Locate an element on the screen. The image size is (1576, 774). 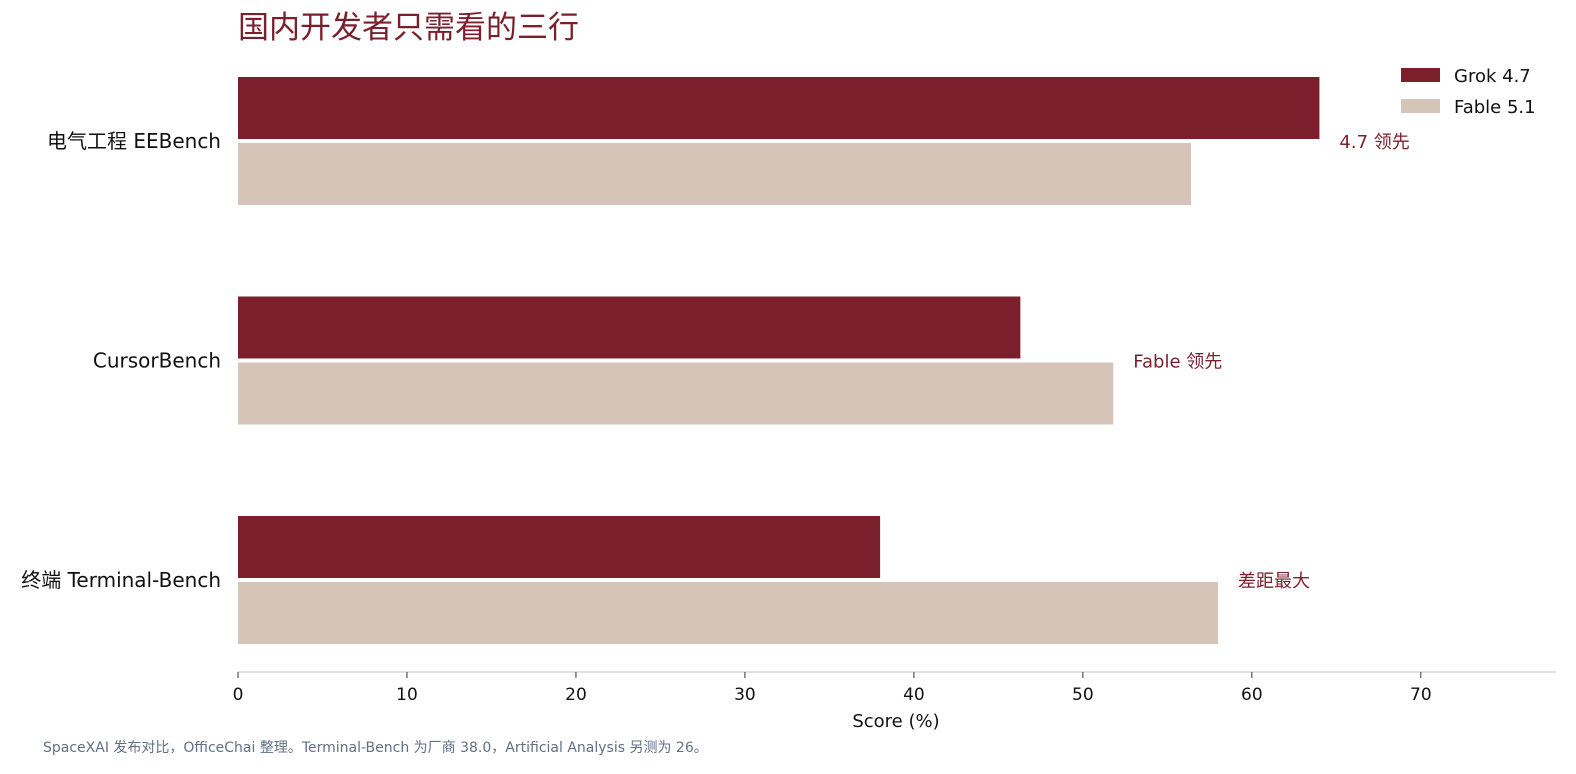
category-labels: 电气工程 EEBench CursorBench 终端 Terminal-Bench is located at coordinates (121, 360).